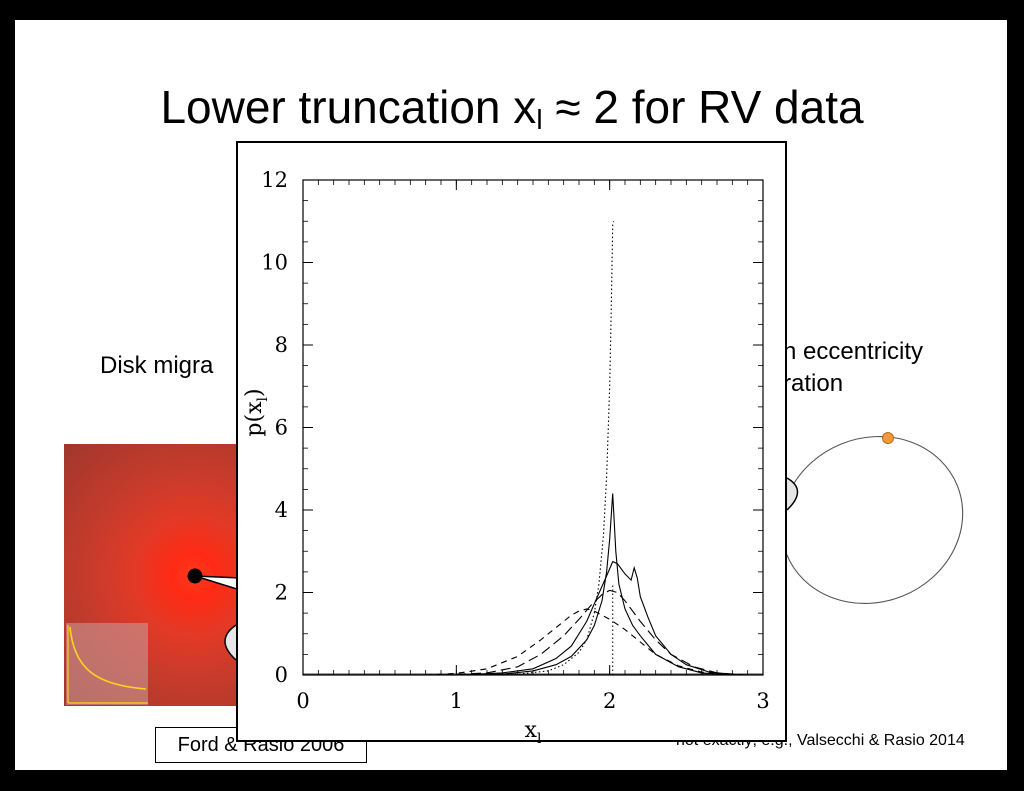 The width and height of the screenshot is (1024, 791). Describe the element at coordinates (281, 428) in the screenshot. I see `y-tick-label: 6` at that location.